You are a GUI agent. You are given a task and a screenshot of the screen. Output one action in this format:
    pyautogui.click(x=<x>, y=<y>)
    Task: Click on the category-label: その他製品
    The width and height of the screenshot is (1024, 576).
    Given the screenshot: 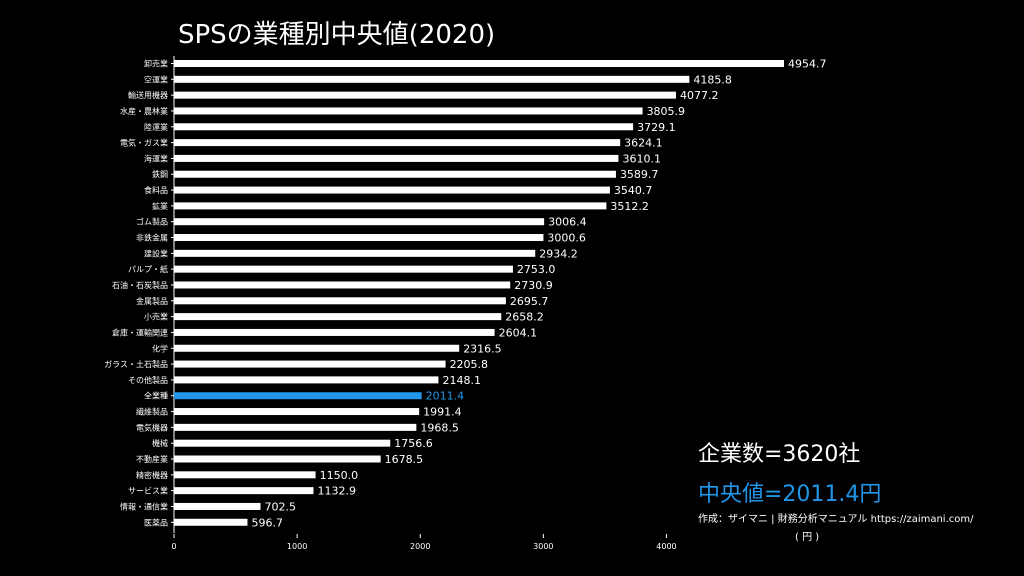 What is the action you would take?
    pyautogui.click(x=148, y=380)
    